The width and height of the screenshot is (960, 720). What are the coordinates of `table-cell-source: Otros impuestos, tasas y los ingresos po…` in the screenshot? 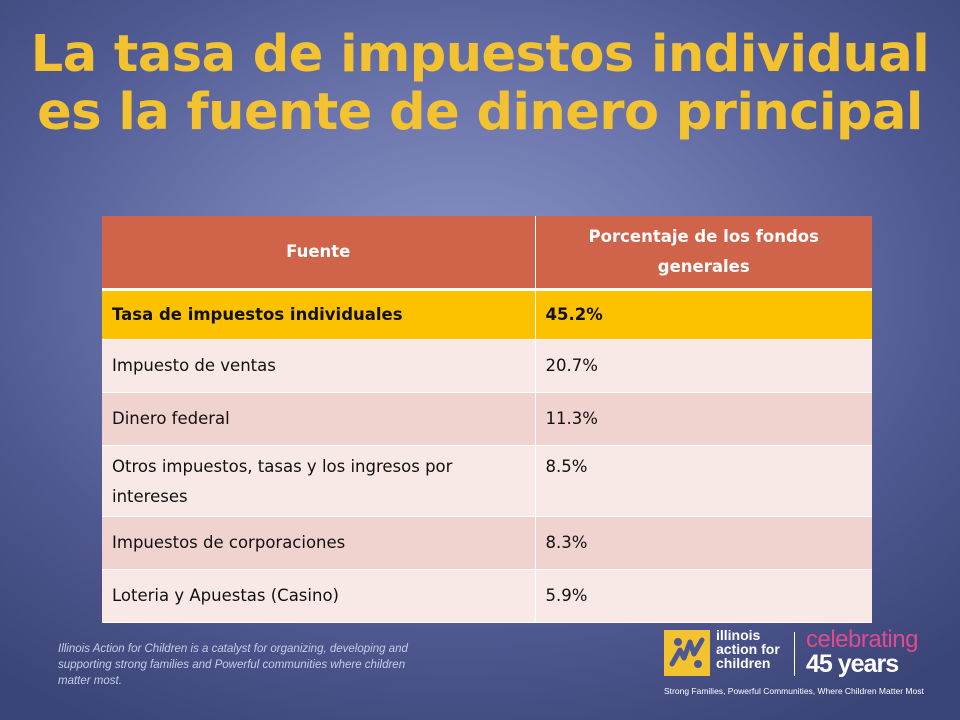 It's located at (319, 481).